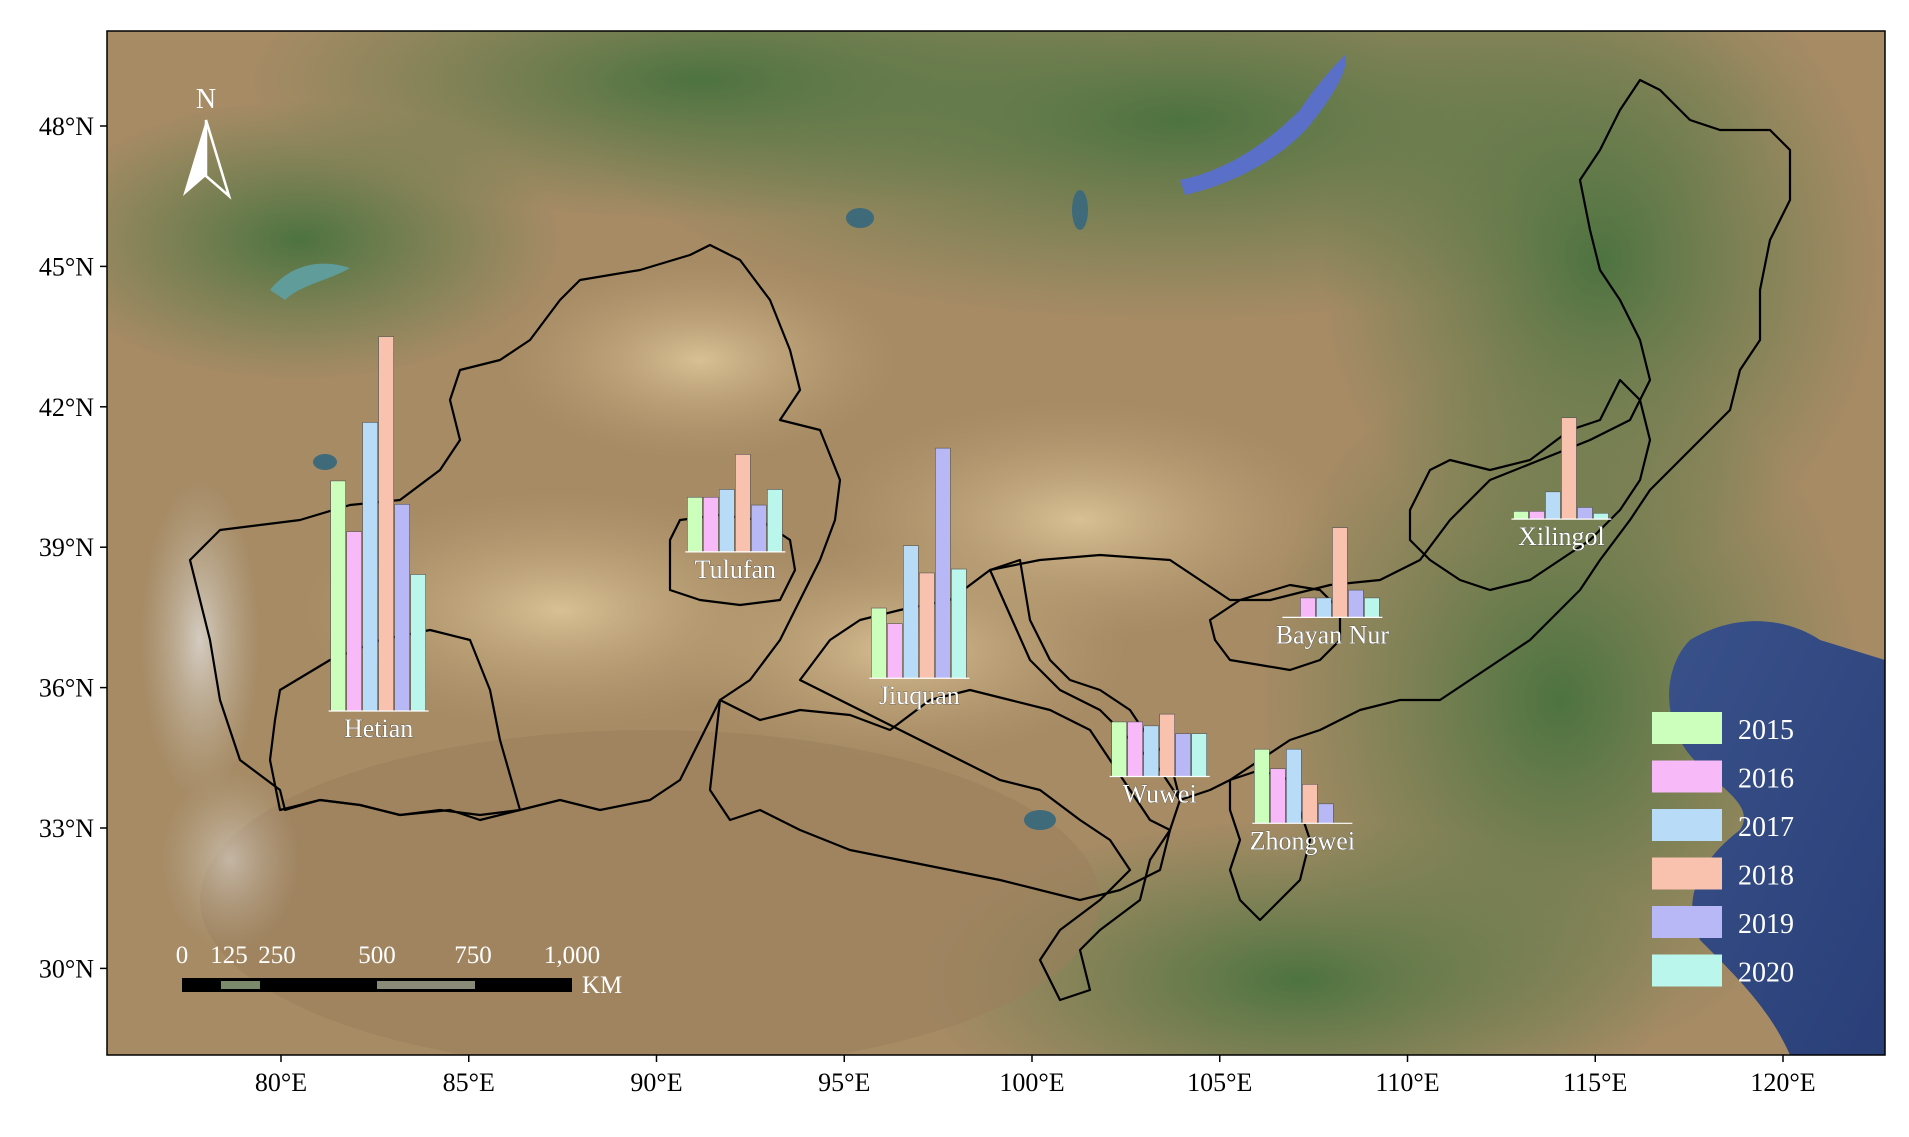  What do you see at coordinates (473, 955) in the screenshot?
I see `scale-label-750: 750` at bounding box center [473, 955].